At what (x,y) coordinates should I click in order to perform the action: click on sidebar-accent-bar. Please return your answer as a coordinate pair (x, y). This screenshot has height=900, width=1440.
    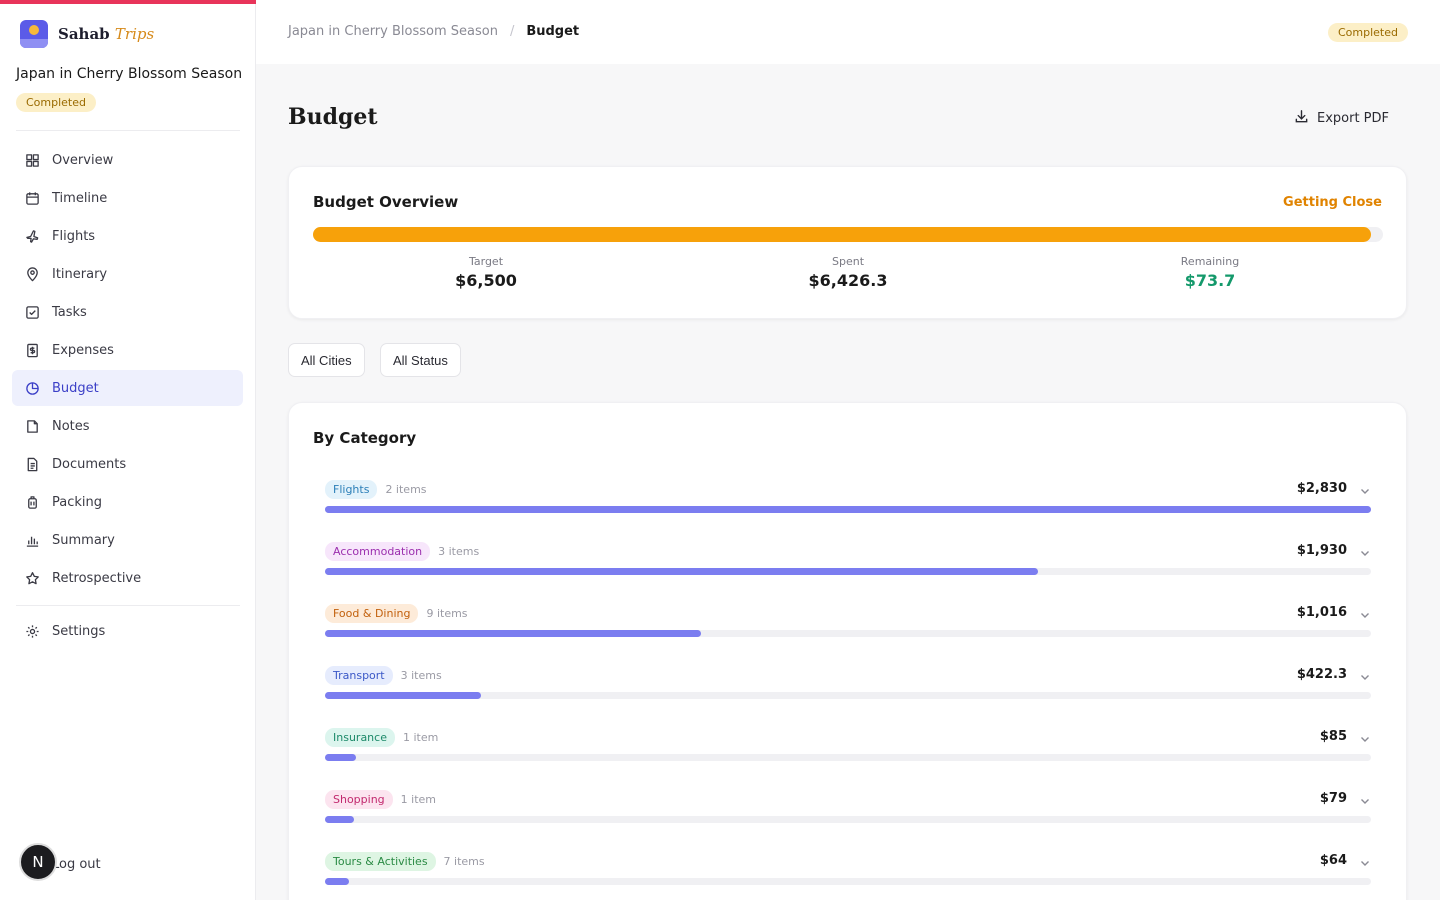
    Looking at the image, I should click on (128, 2).